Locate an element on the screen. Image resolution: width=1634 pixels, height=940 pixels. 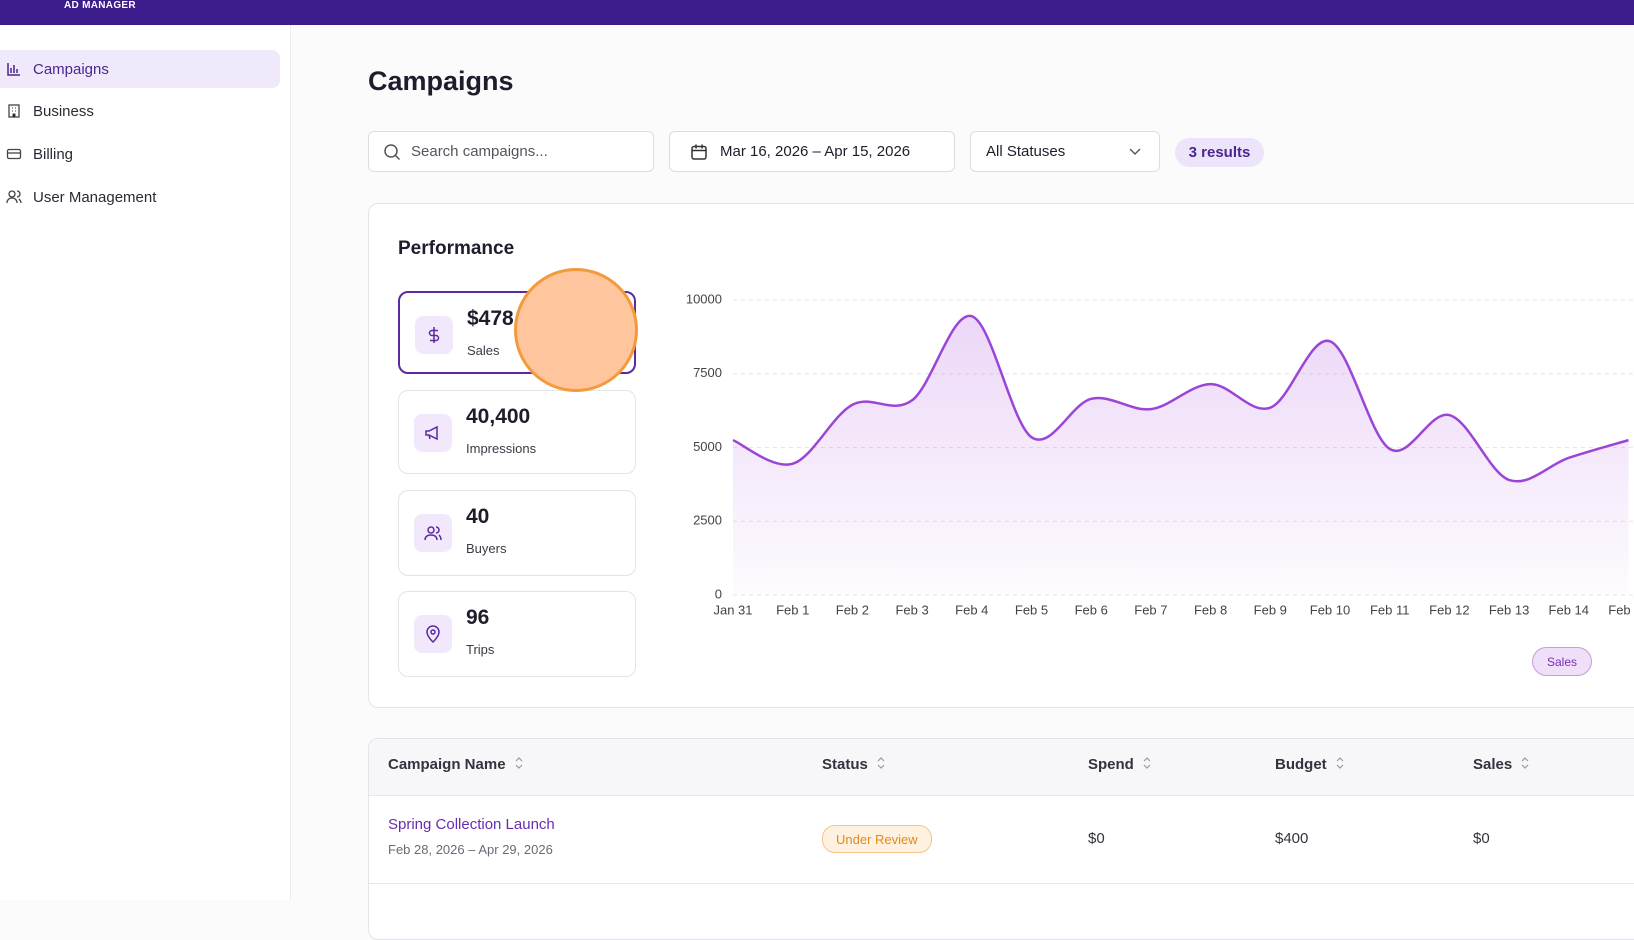
metric-card: 40,400 Impressions is located at coordinates (517, 432).